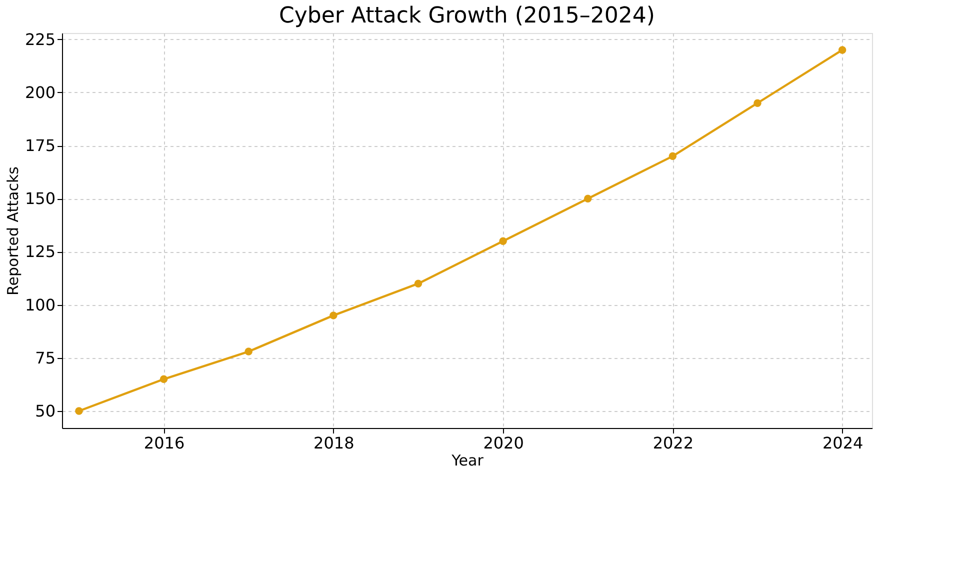 The image size is (976, 564). Describe the element at coordinates (334, 443) in the screenshot. I see `x-tick-label: 2018` at that location.